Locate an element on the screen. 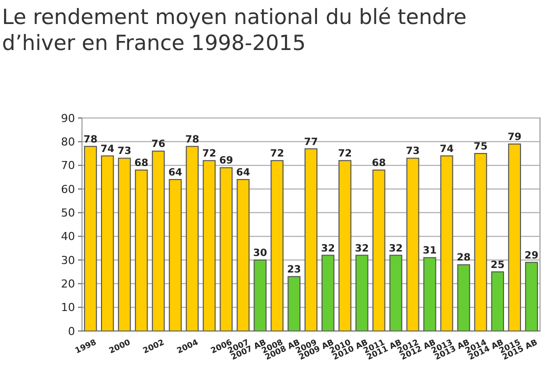  data-label: 31 is located at coordinates (429, 251).